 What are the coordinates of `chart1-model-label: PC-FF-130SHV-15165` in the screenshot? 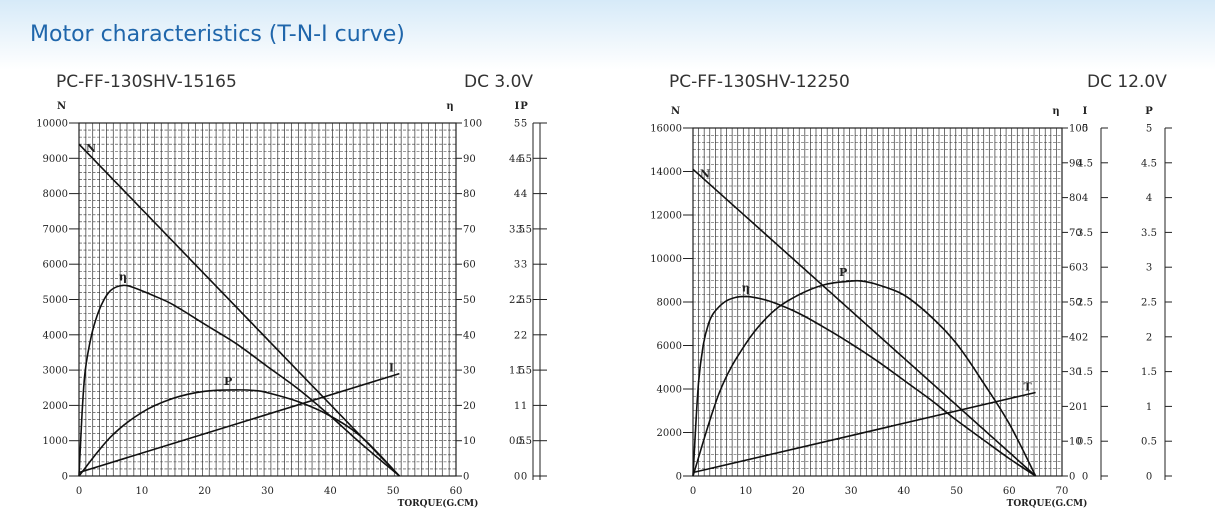 It's located at (146, 82).